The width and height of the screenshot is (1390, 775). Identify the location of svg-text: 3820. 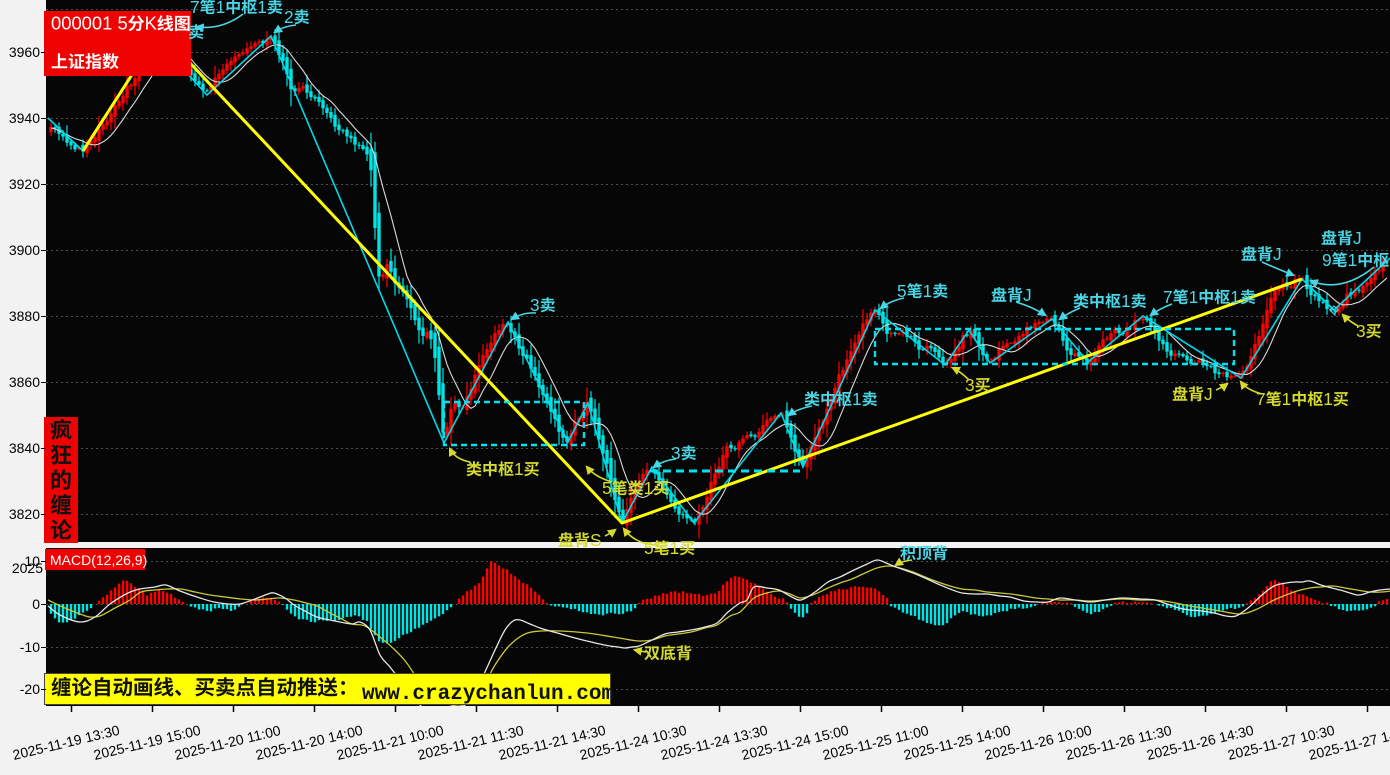
(24, 514).